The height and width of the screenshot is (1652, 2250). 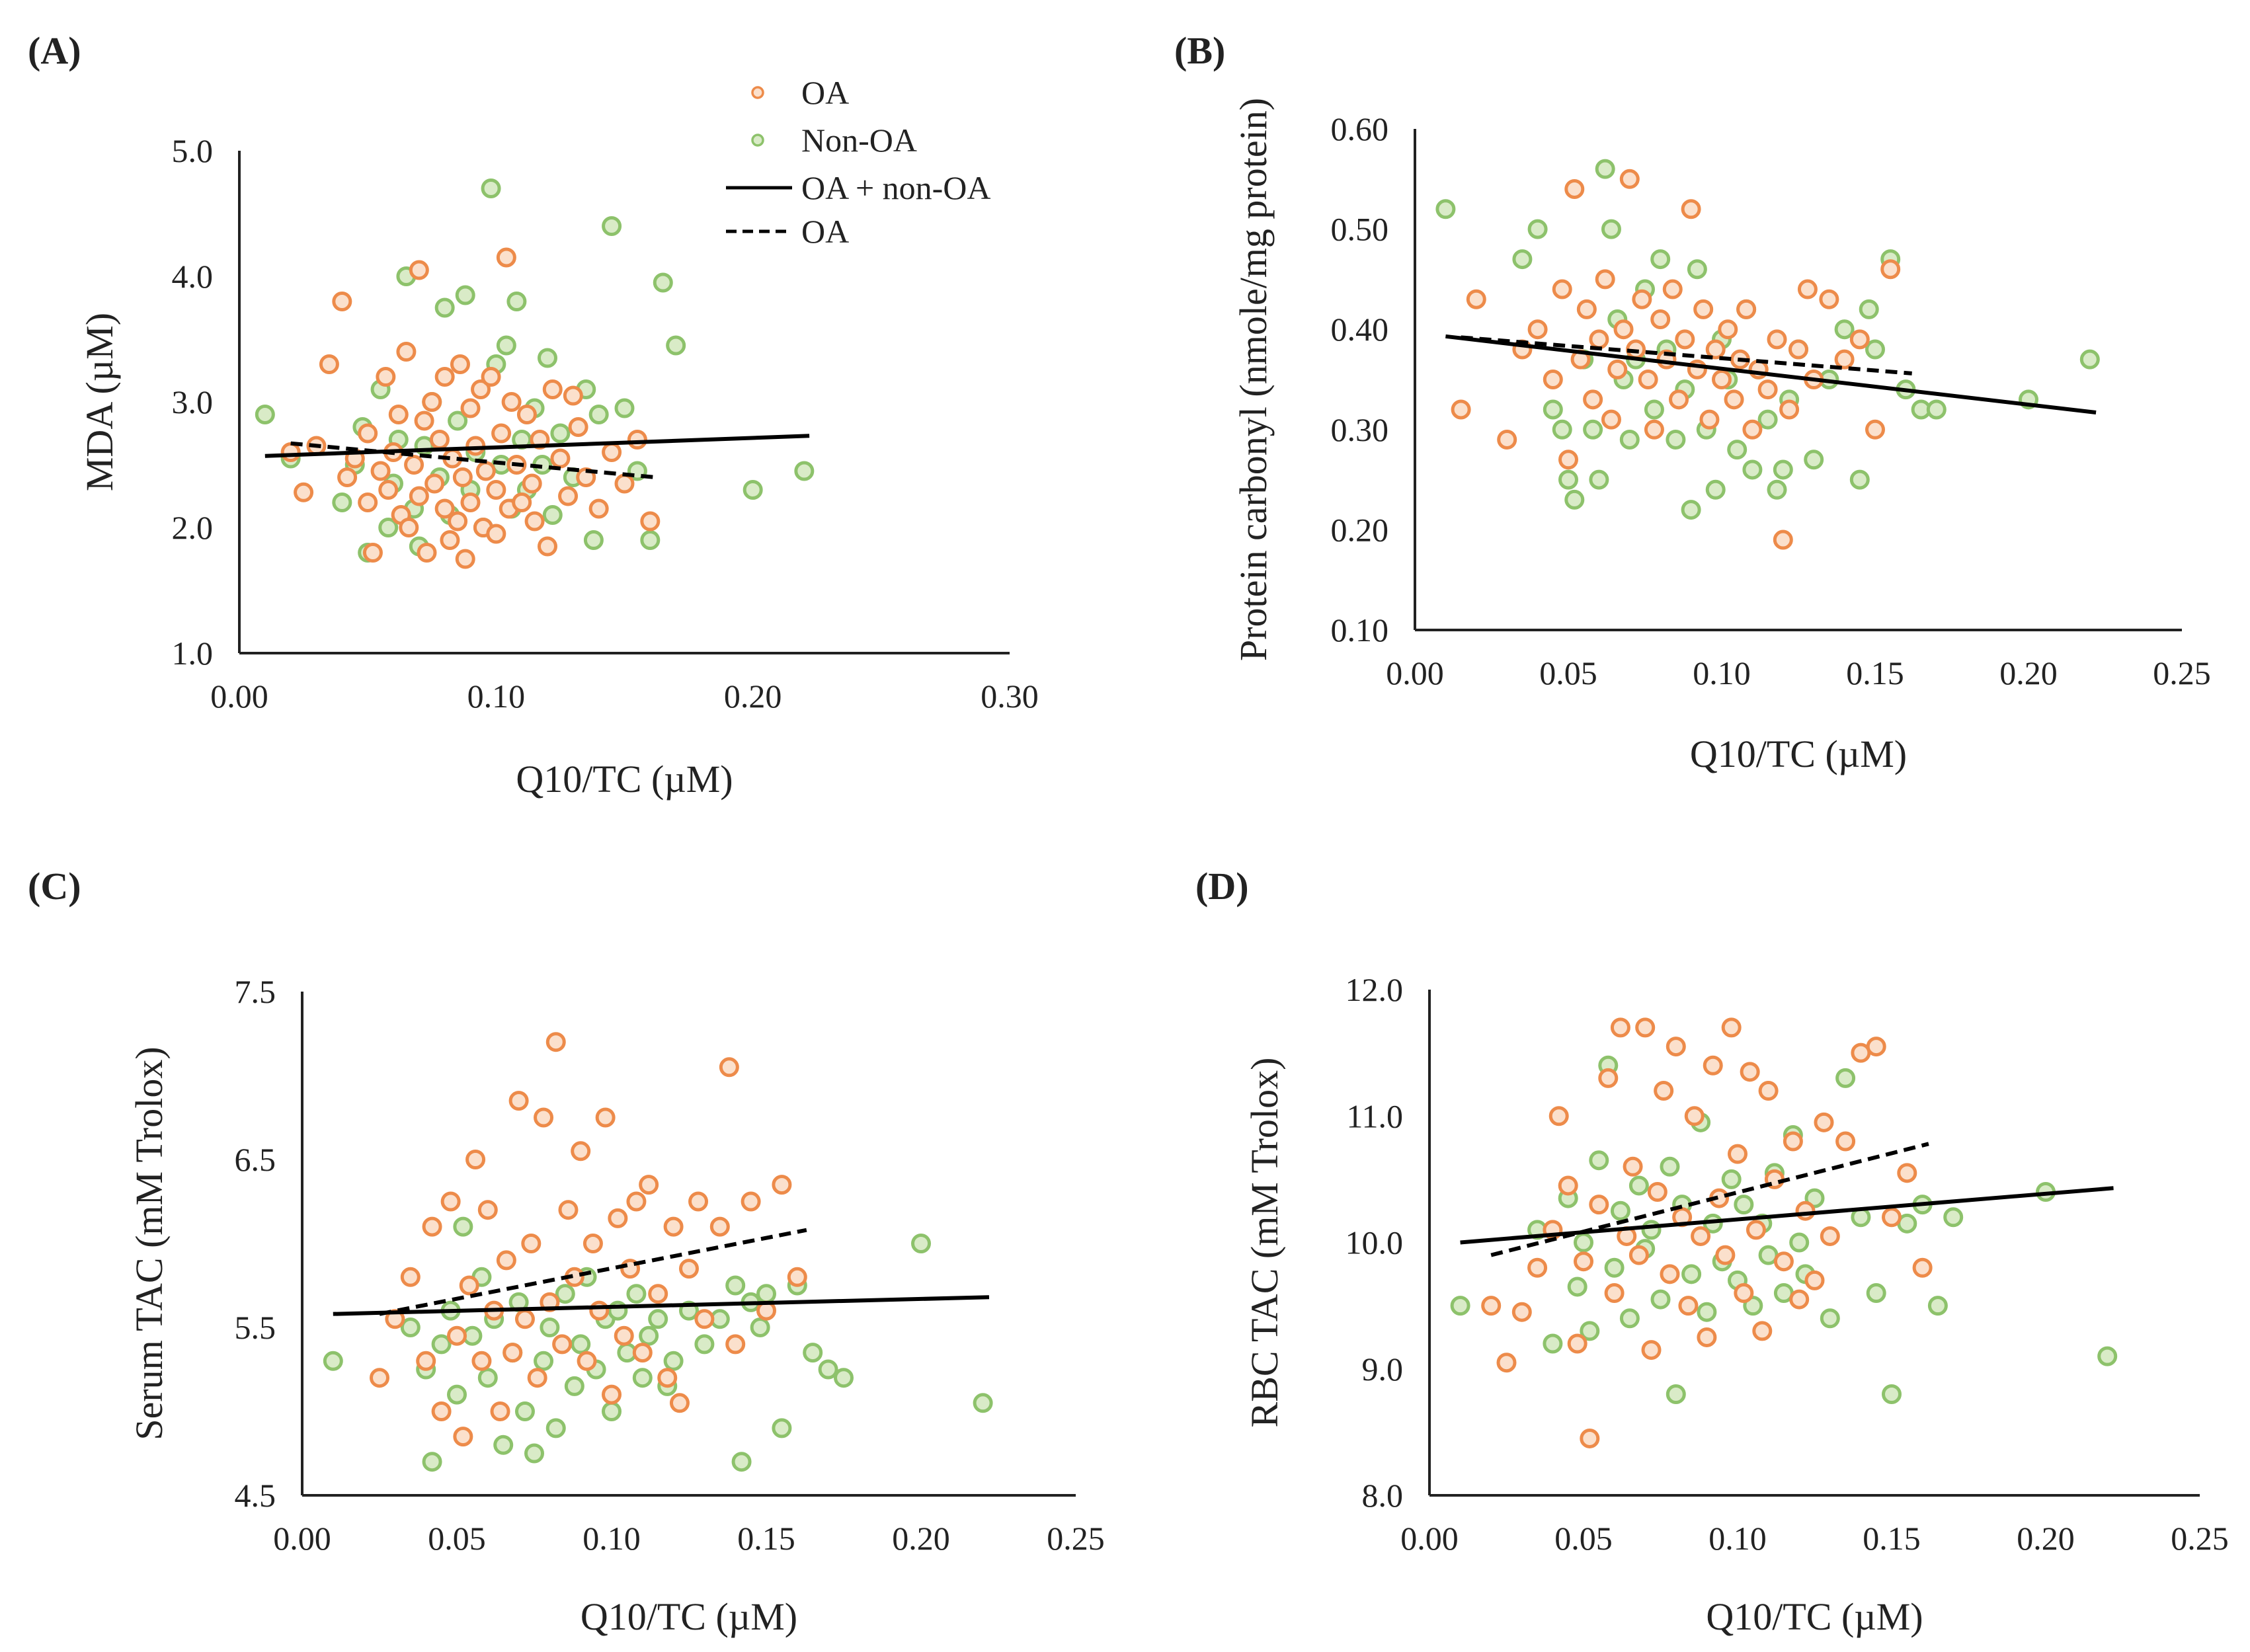 I want to click on oa-trend-line, so click(x=593, y=1272).